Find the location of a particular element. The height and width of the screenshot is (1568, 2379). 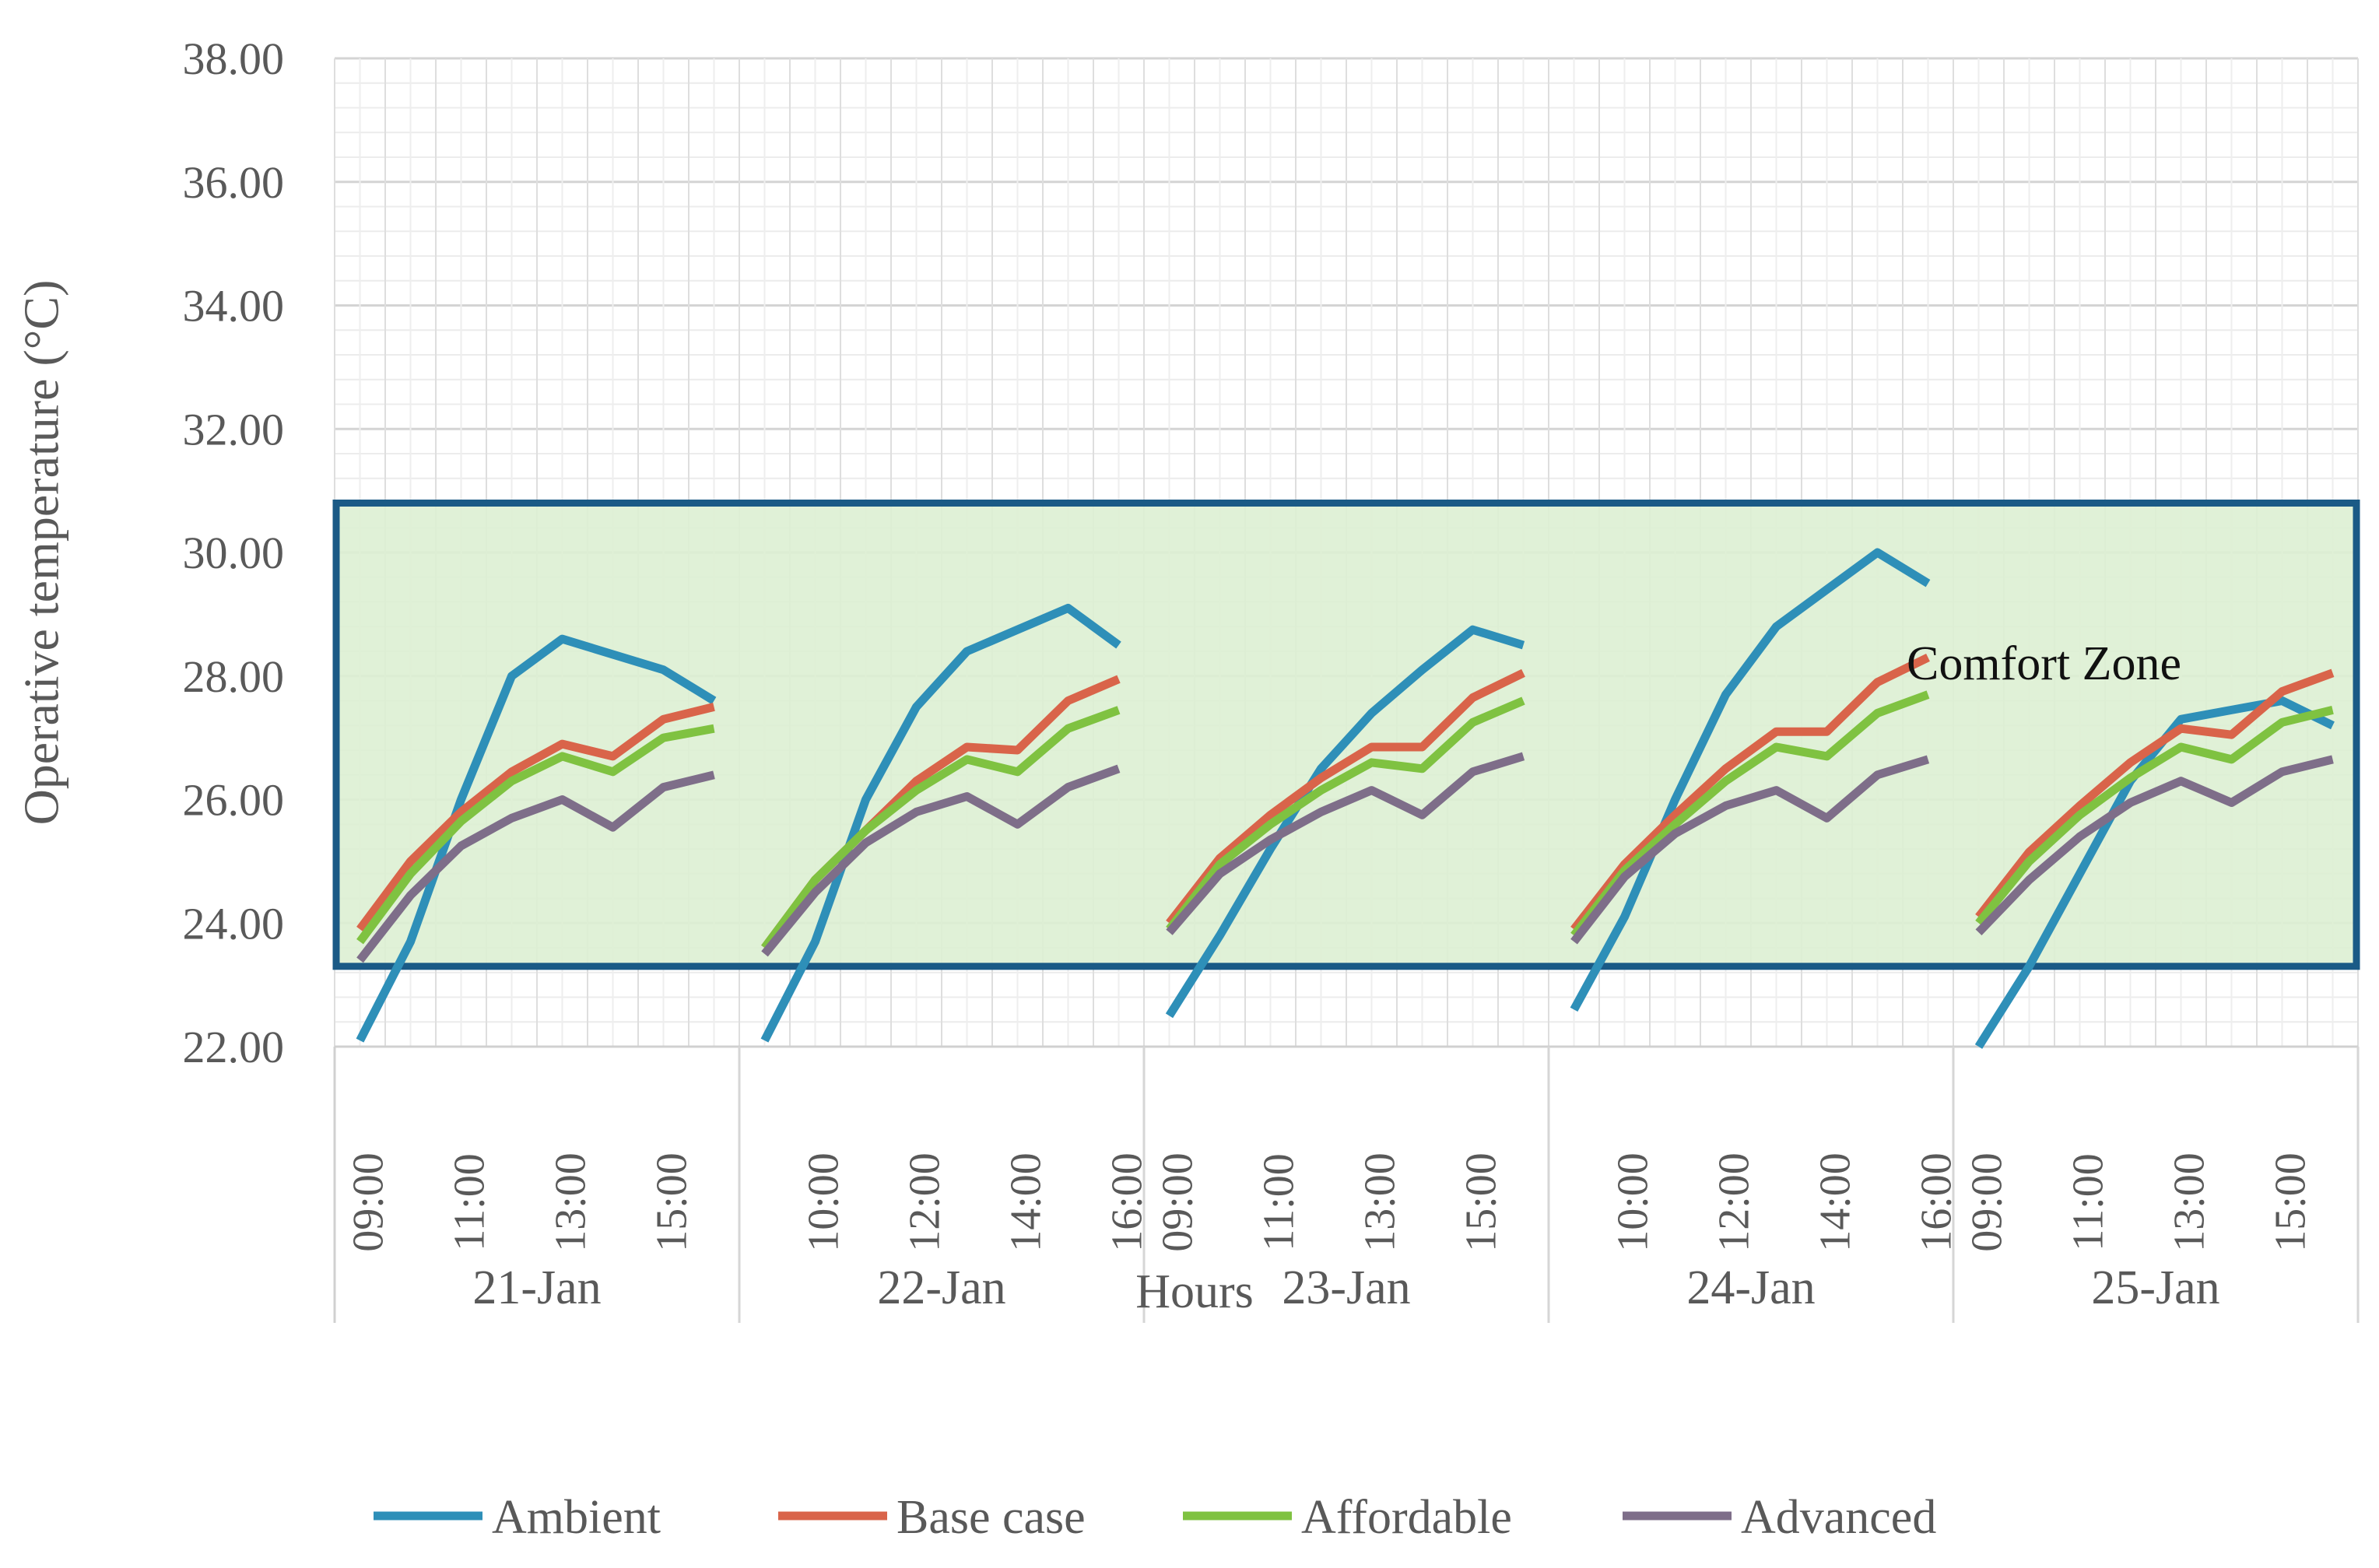

series-line-ambient-22-jan is located at coordinates (940, 823).